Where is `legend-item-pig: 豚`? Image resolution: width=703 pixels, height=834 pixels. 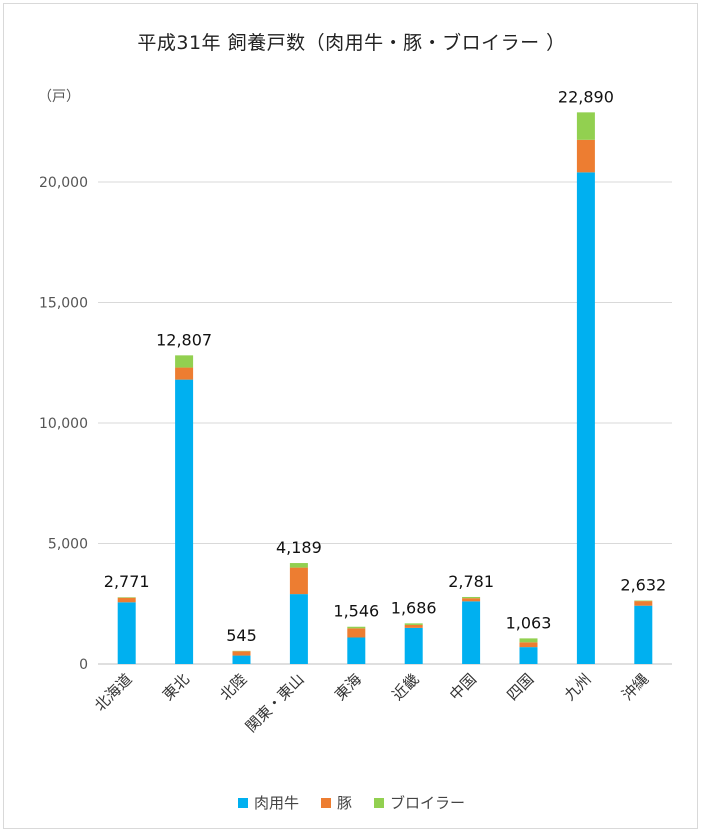
legend-item-pig: 豚 is located at coordinates (336, 802).